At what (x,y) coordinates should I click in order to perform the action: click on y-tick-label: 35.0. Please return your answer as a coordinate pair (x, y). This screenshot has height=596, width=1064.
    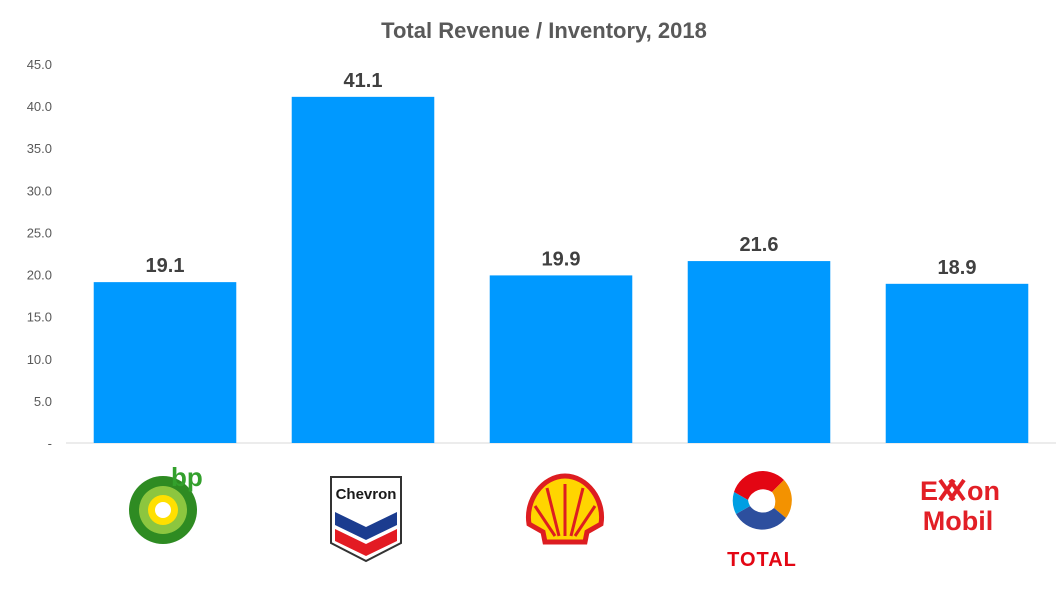
    Looking at the image, I should click on (39, 148).